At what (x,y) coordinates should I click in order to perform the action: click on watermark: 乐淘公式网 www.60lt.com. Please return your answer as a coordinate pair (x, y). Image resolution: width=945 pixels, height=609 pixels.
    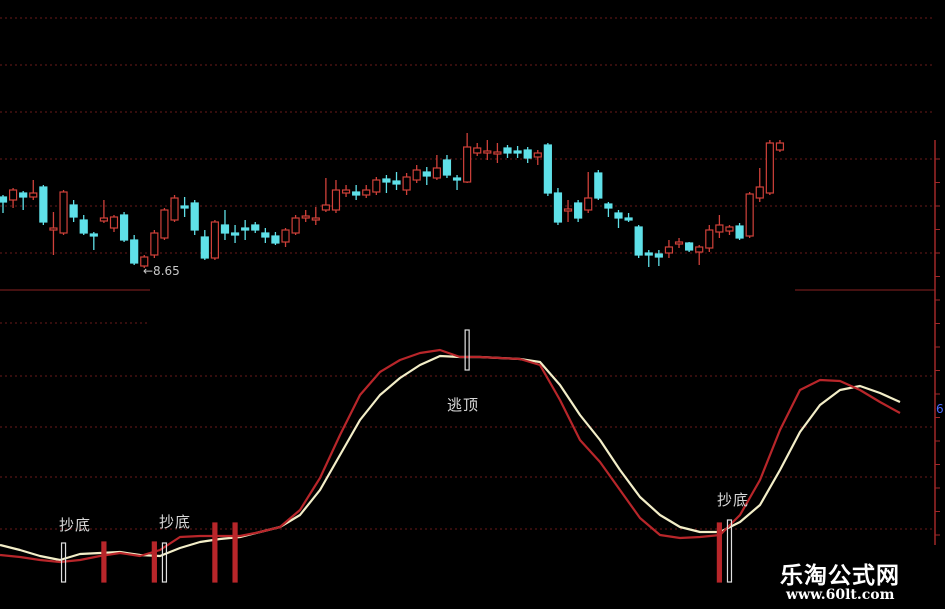
    Looking at the image, I should click on (857, 579).